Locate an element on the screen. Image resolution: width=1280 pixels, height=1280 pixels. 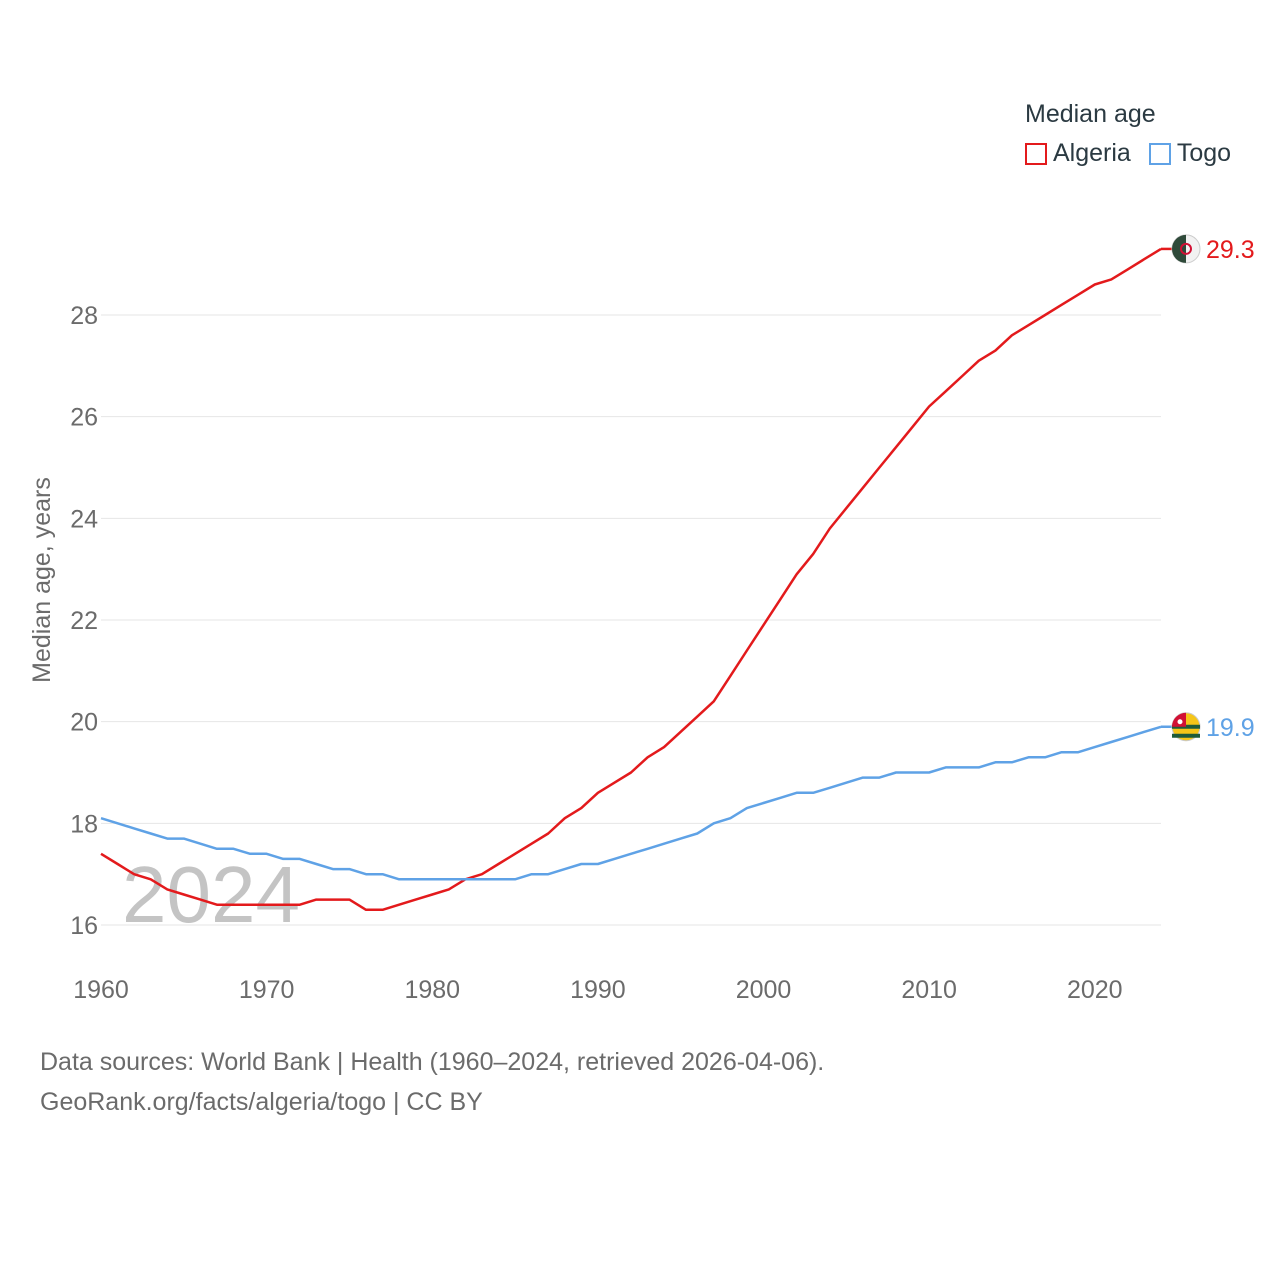
y-tick-label: 26 is located at coordinates (84, 418).